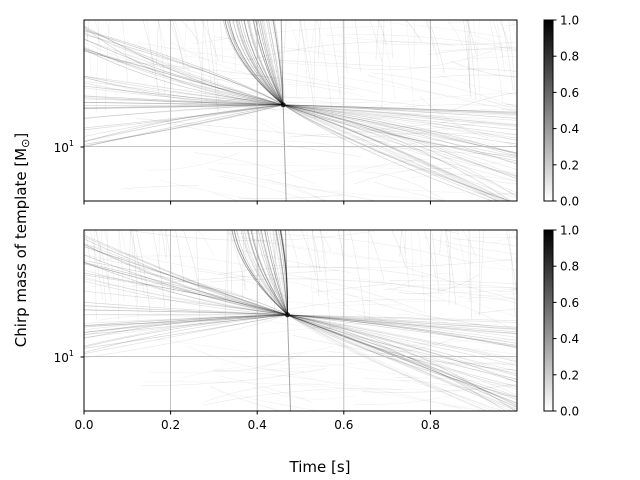  Describe the element at coordinates (569, 231) in the screenshot. I see `bottom-colorbar-tick-label: 1.0` at that location.